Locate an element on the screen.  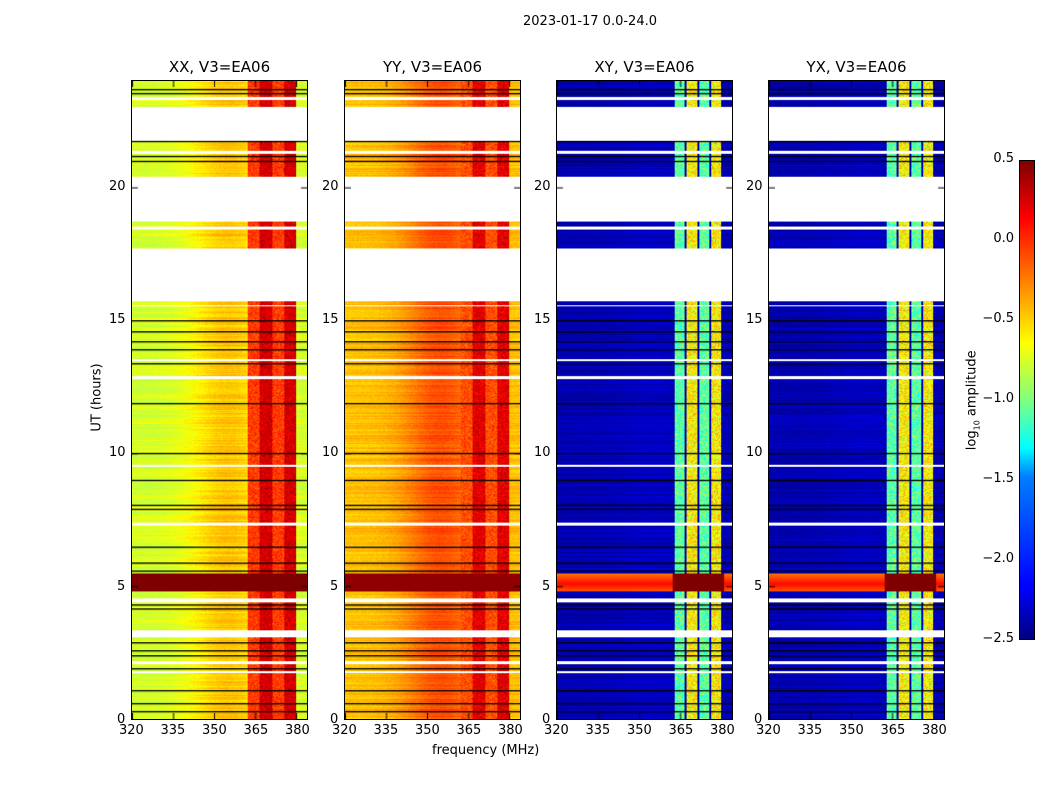
colorbar is located at coordinates (1027, 400).